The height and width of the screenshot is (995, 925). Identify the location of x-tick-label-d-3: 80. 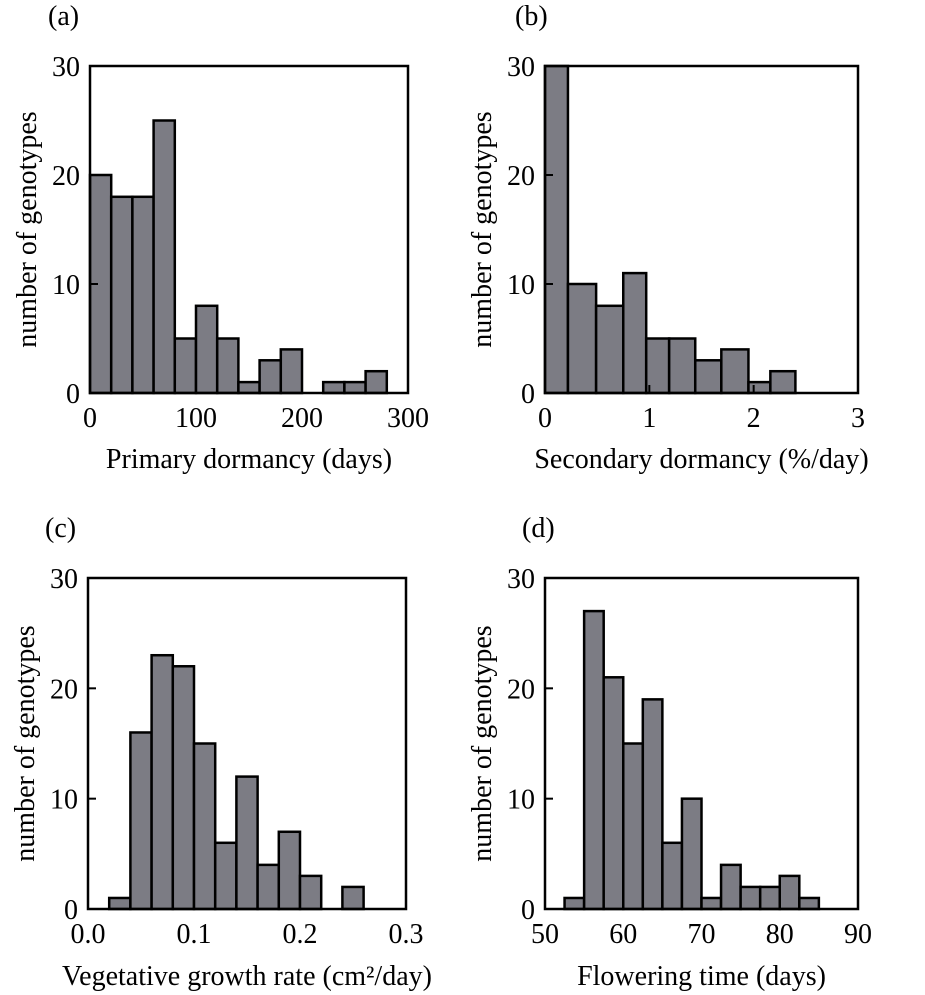
(780, 934).